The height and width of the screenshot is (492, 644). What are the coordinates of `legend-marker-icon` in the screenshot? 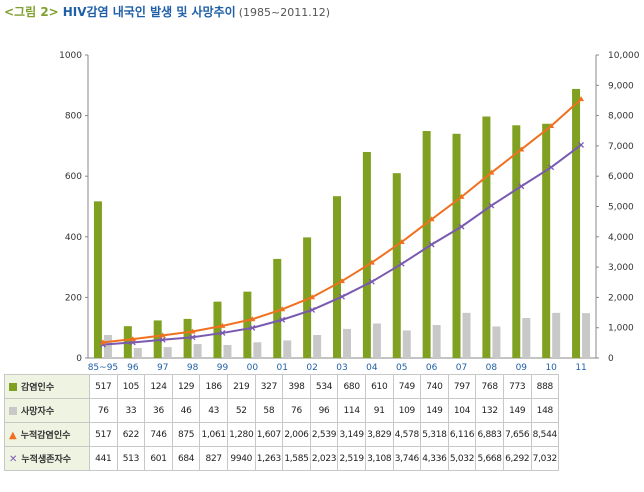 It's located at (13, 411).